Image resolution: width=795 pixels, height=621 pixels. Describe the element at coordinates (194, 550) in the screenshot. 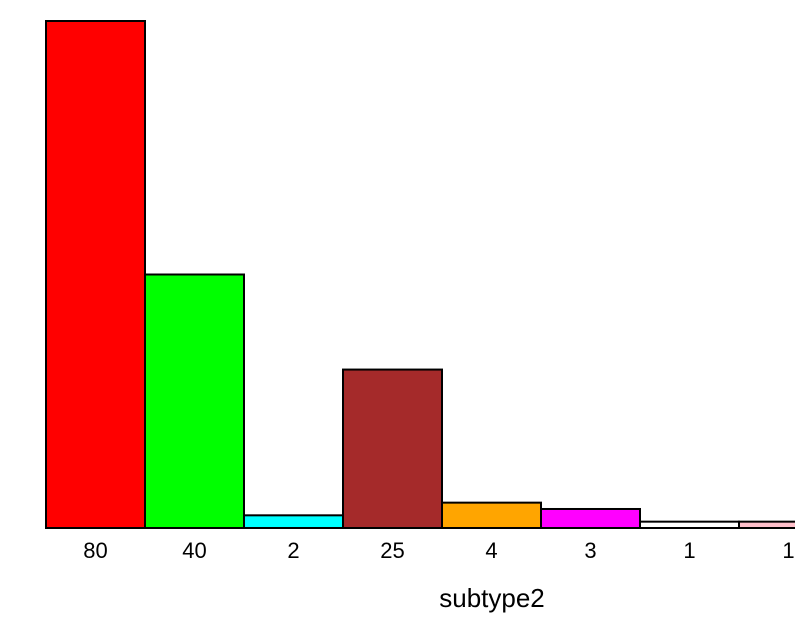

I see `x-tick-label-1: 40` at that location.